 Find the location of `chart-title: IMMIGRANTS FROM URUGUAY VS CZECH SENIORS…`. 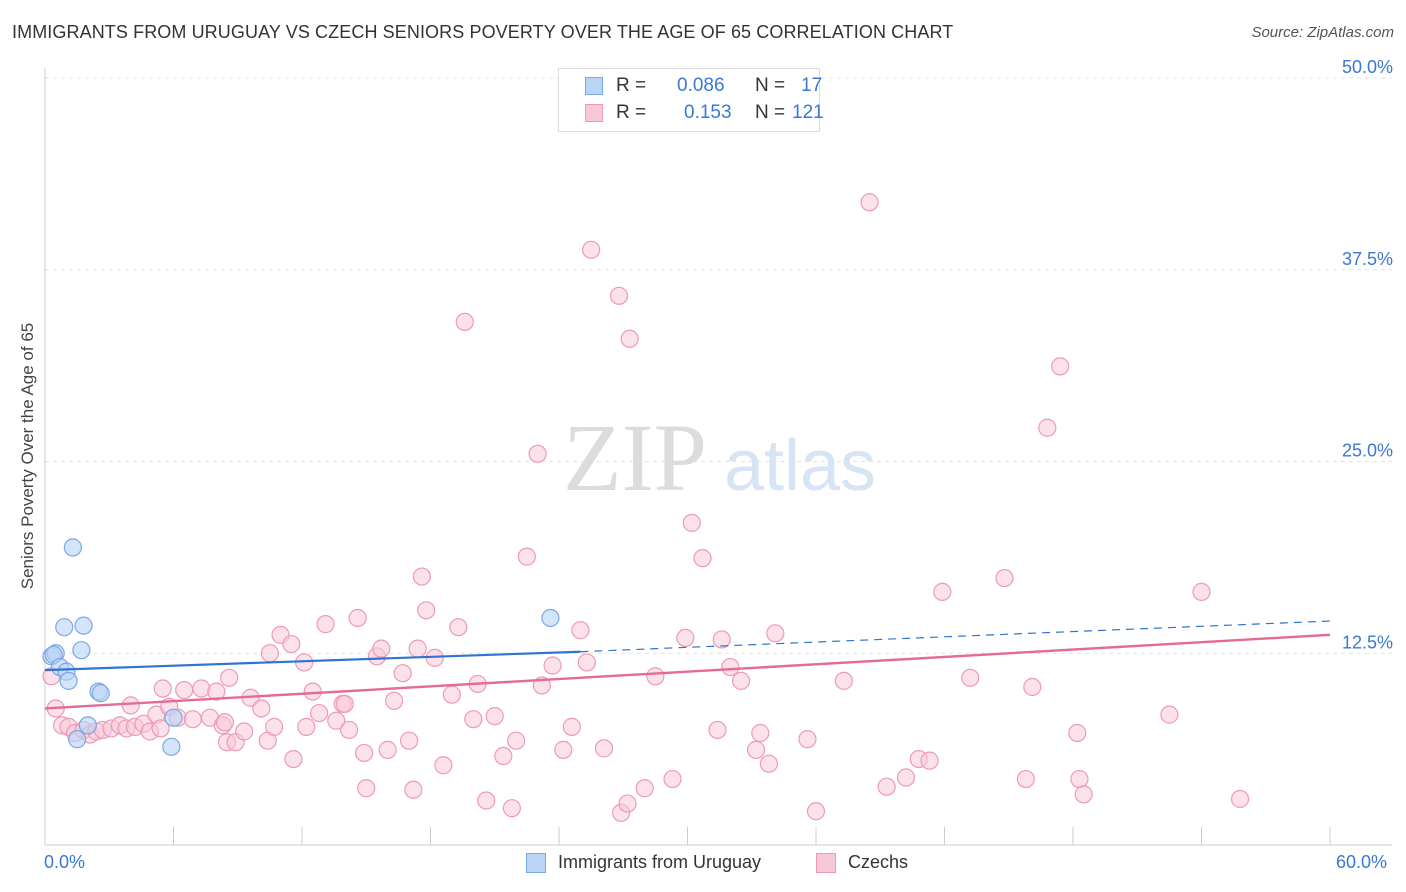

chart-title: IMMIGRANTS FROM URUGUAY VS CZECH SENIORS… is located at coordinates (483, 32).